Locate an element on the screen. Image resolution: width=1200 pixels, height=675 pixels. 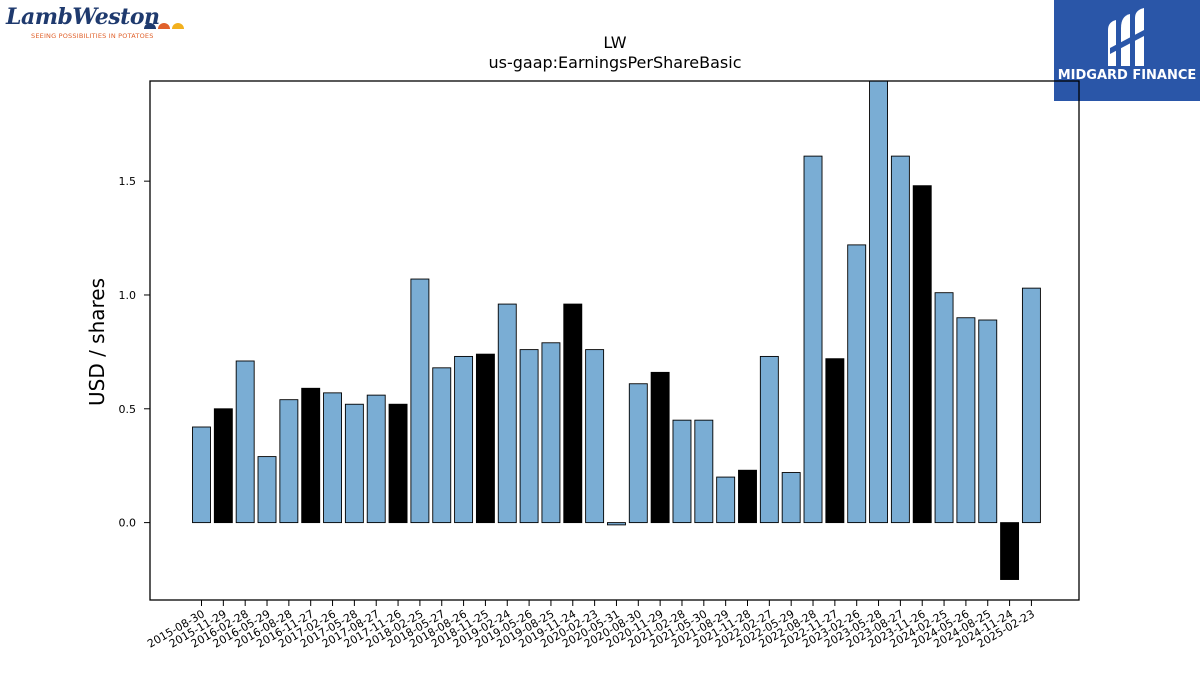
y-axis-label: USD / shares is located at coordinates (97, 342).